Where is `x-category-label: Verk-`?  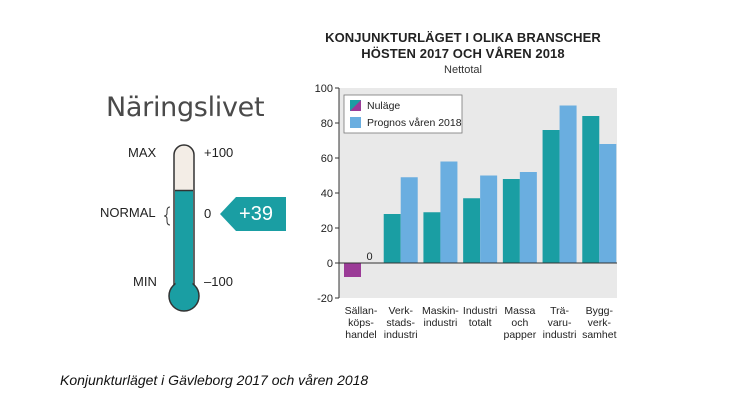 x-category-label: Verk- is located at coordinates (400, 311).